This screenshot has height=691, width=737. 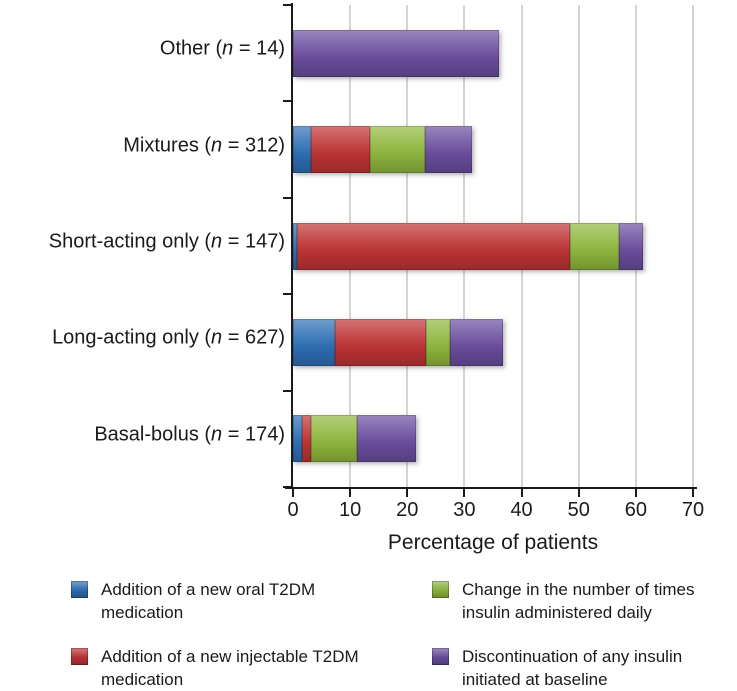 What do you see at coordinates (168, 337) in the screenshot?
I see `category-label: Long-acting only (n = 627)` at bounding box center [168, 337].